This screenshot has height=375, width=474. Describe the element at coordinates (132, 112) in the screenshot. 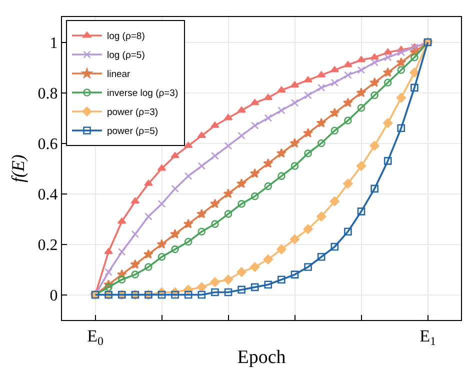

I see `legend-label: power (ρ=3)` at that location.